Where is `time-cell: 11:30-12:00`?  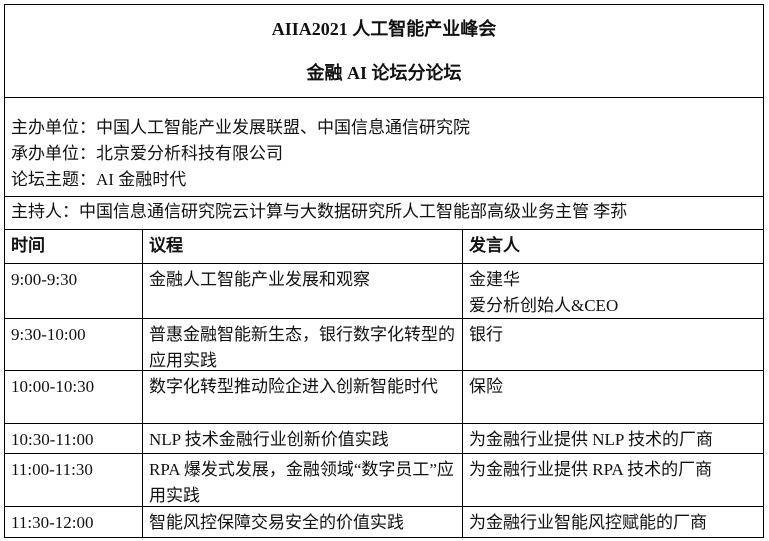
time-cell: 11:30-12:00 is located at coordinates (74, 522).